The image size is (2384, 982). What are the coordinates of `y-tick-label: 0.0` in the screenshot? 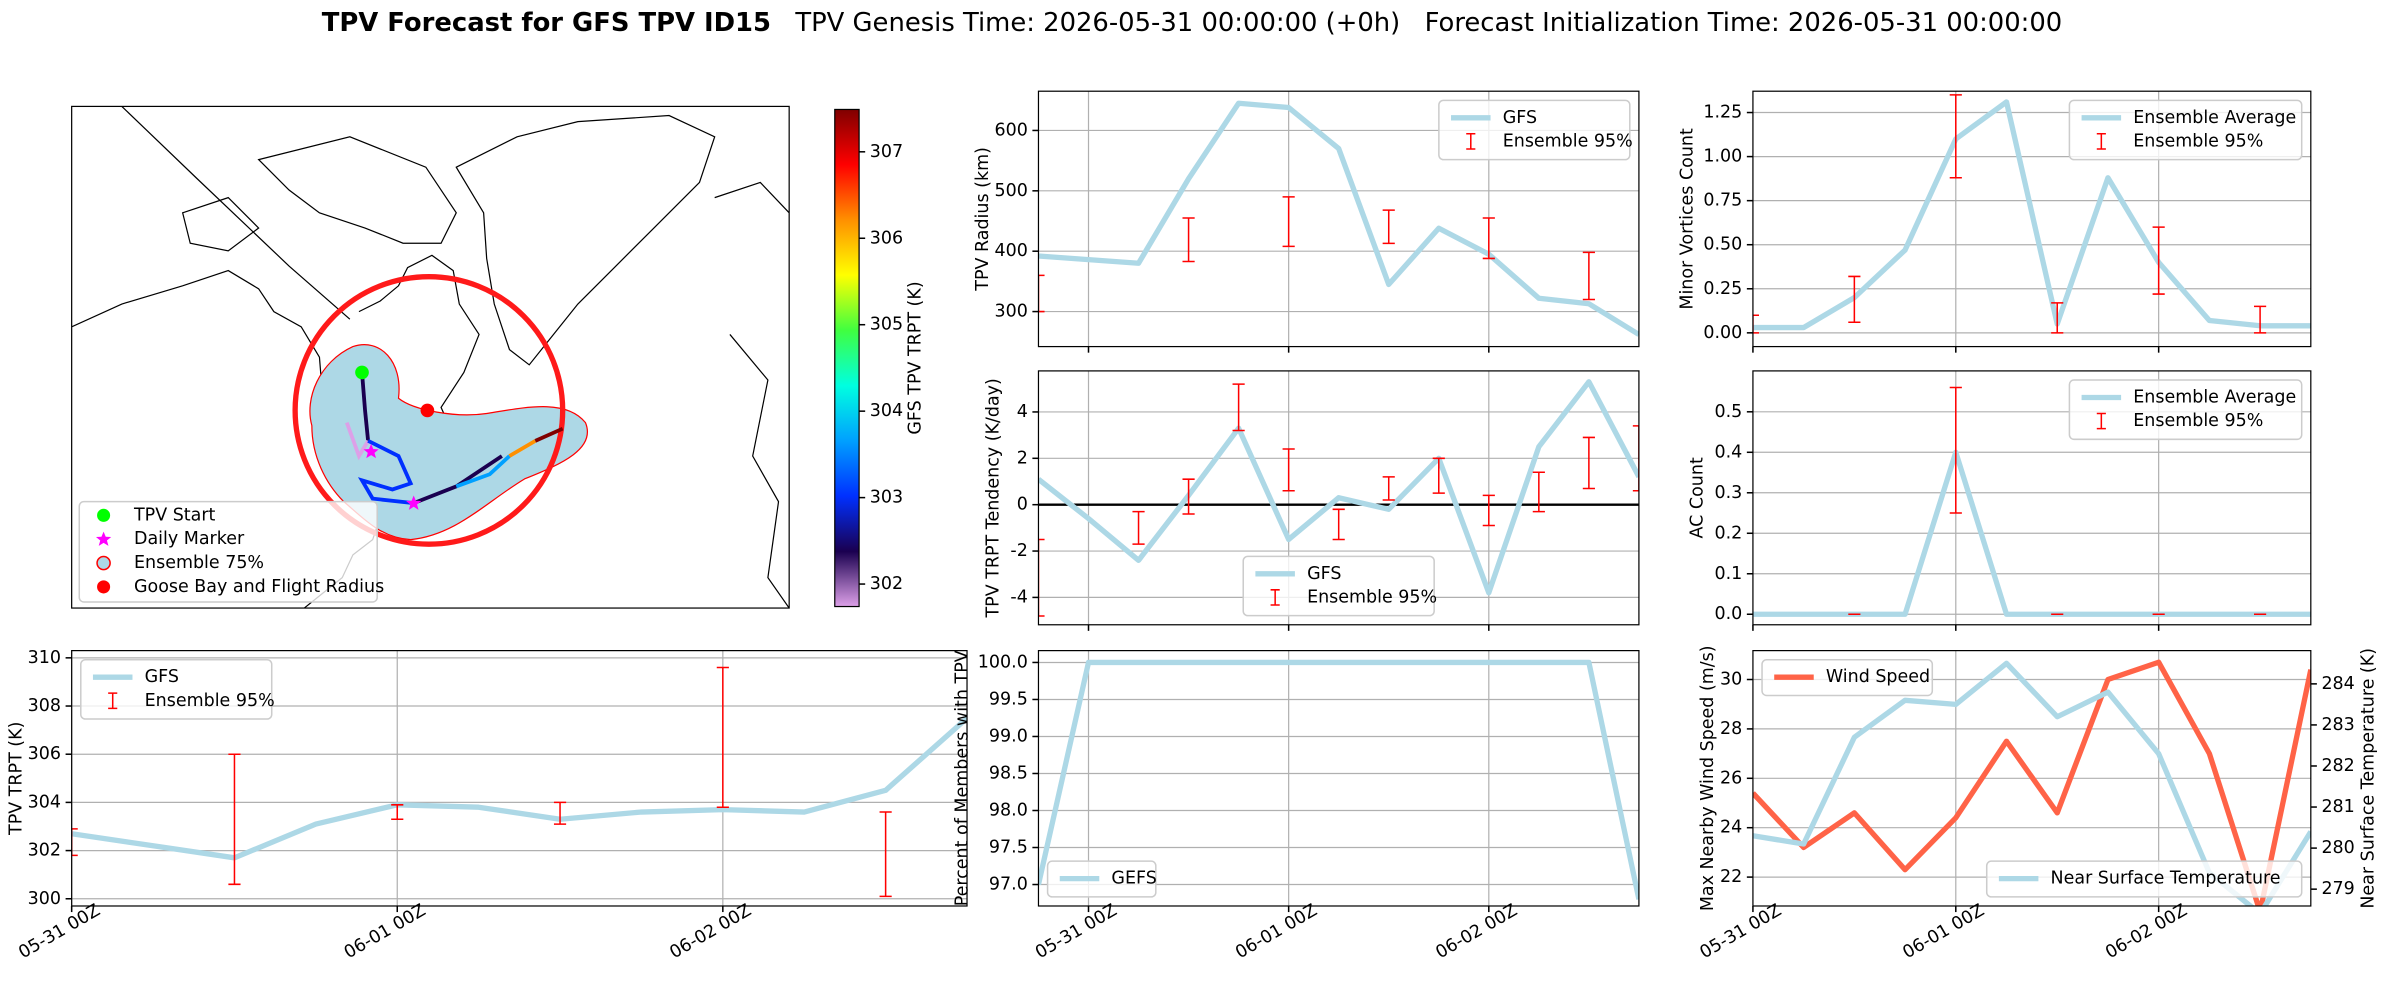 It's located at (1729, 614).